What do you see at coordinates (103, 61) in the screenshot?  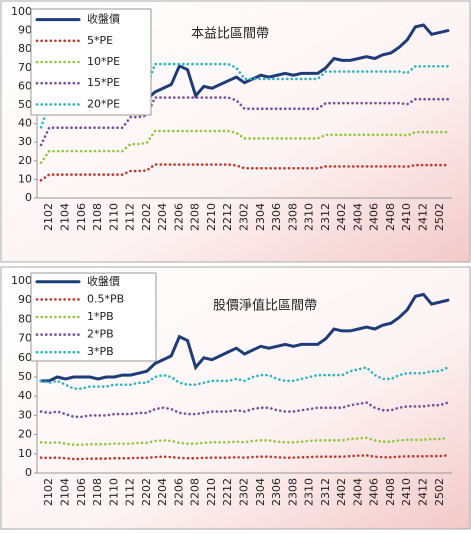 I see `legend-label: 10*PE` at bounding box center [103, 61].